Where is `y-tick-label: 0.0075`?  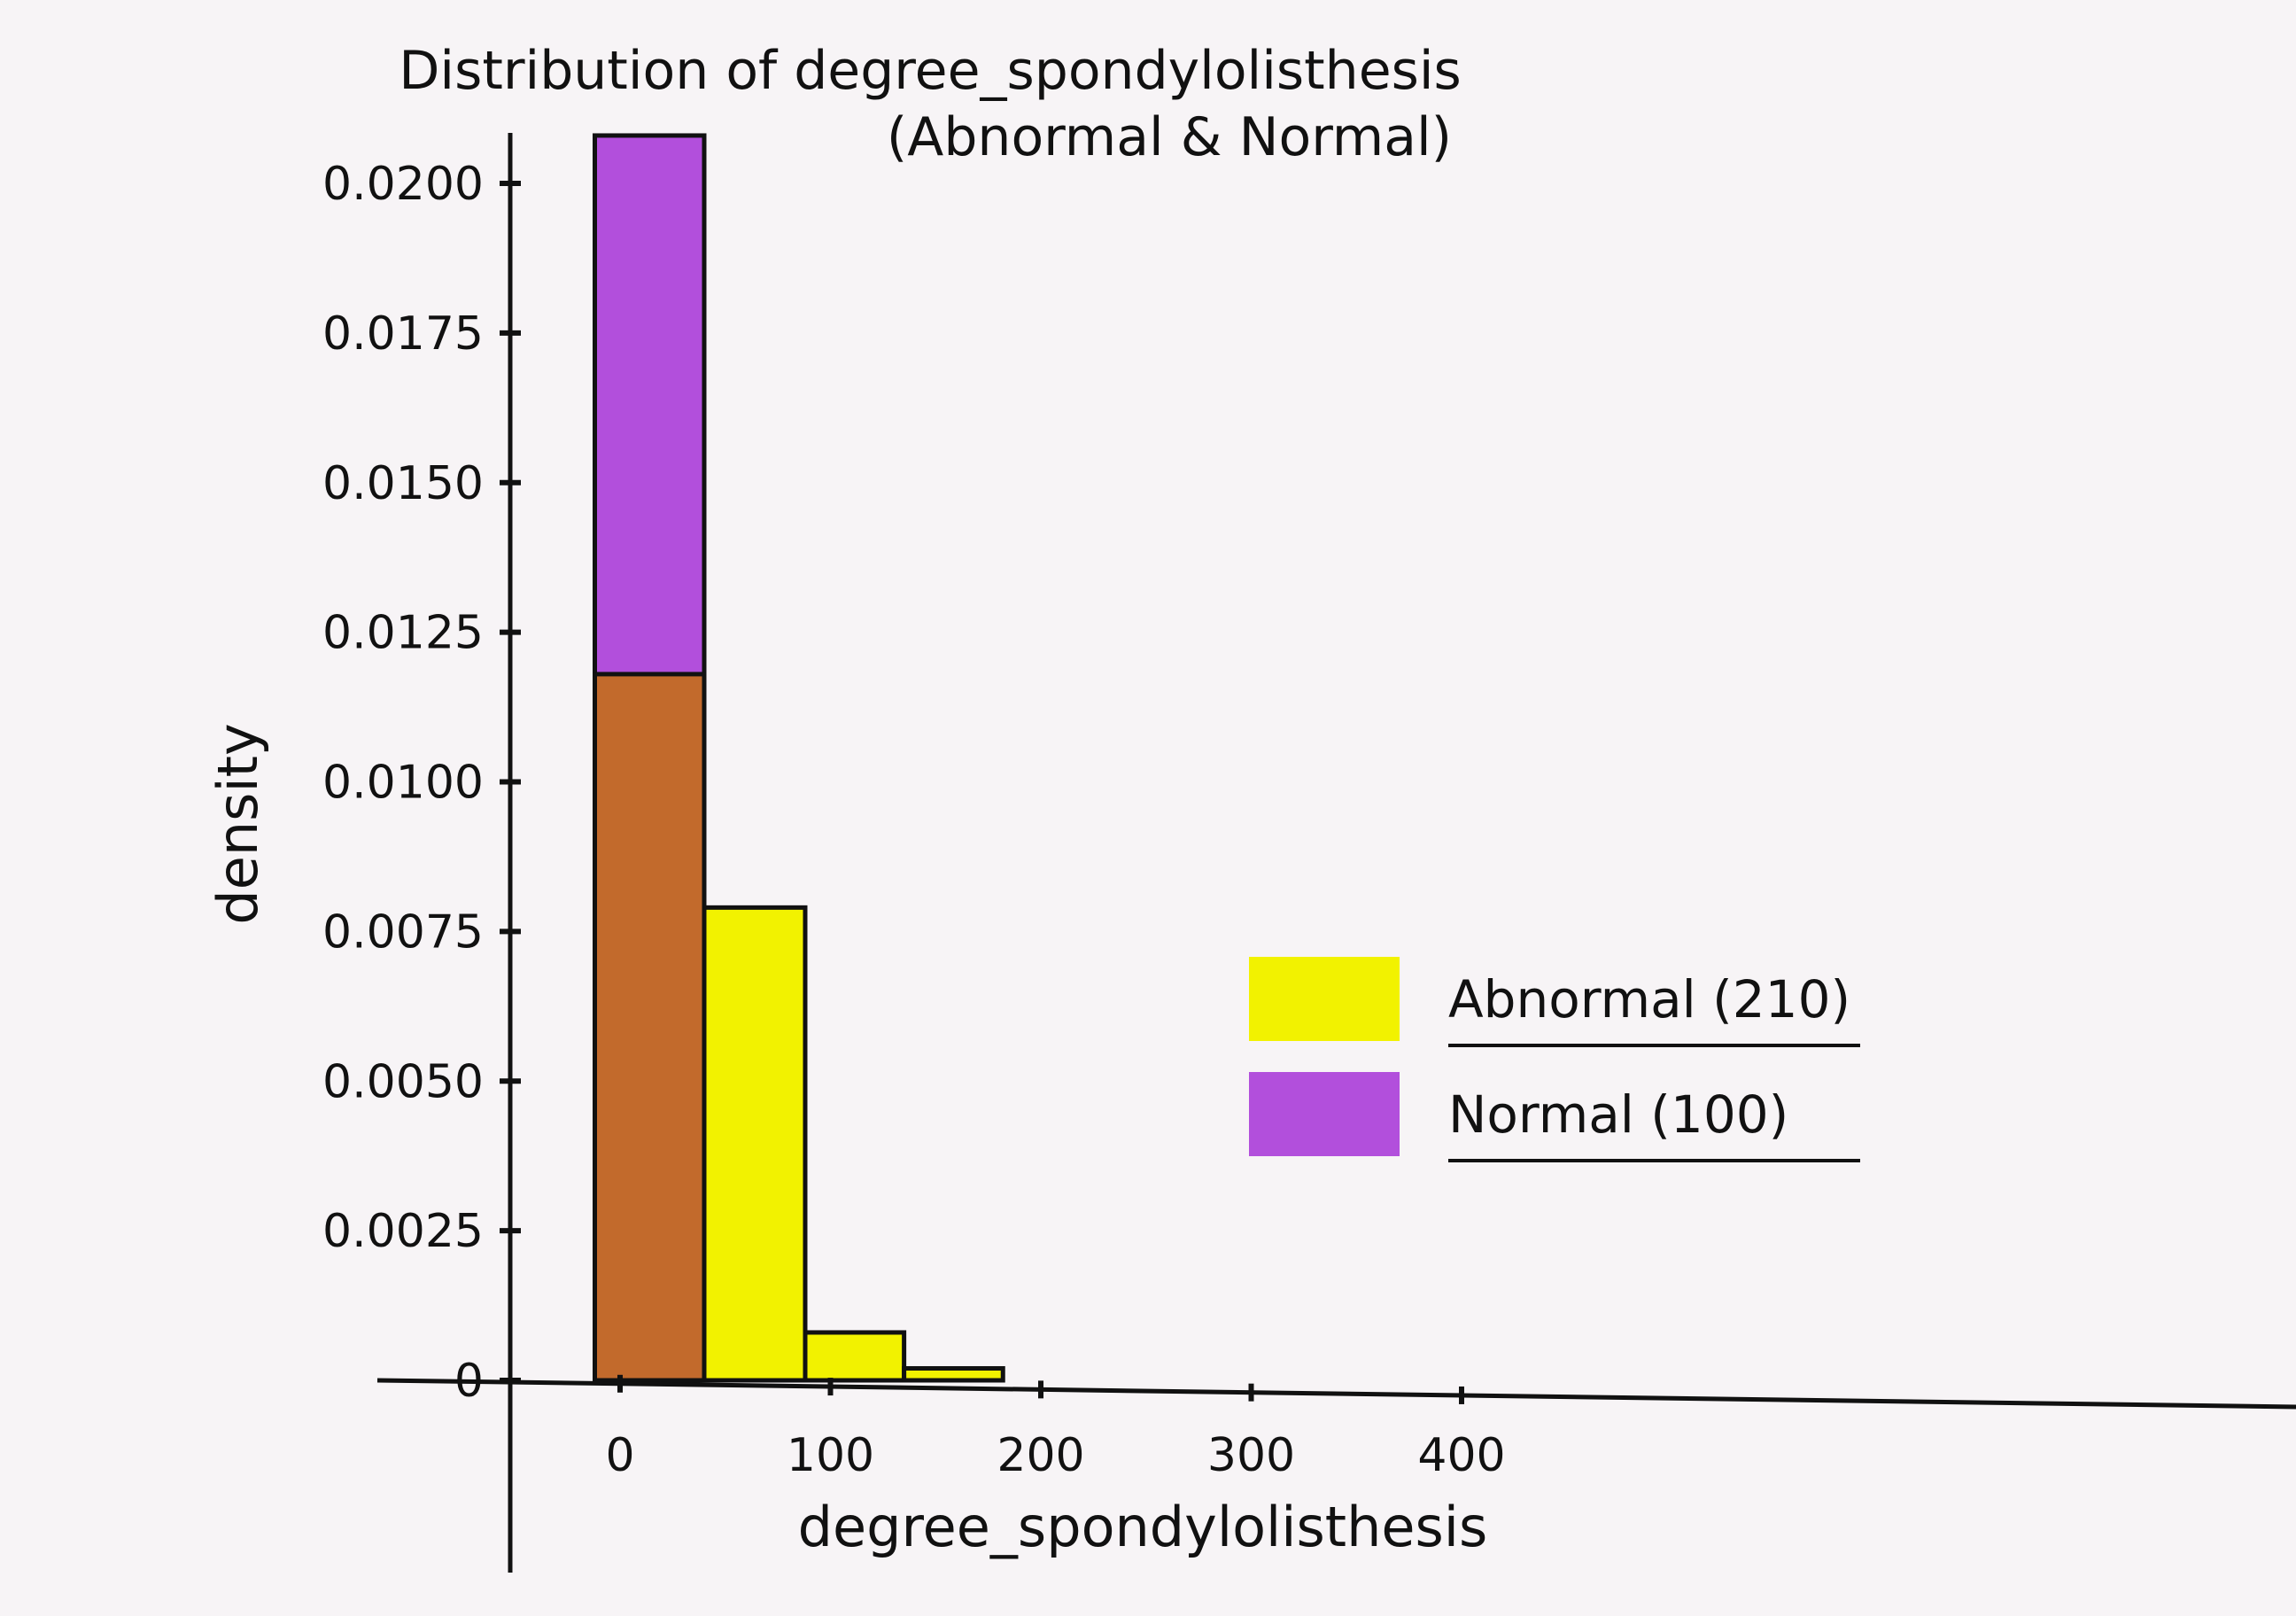
y-tick-label: 0.0075 is located at coordinates (403, 932).